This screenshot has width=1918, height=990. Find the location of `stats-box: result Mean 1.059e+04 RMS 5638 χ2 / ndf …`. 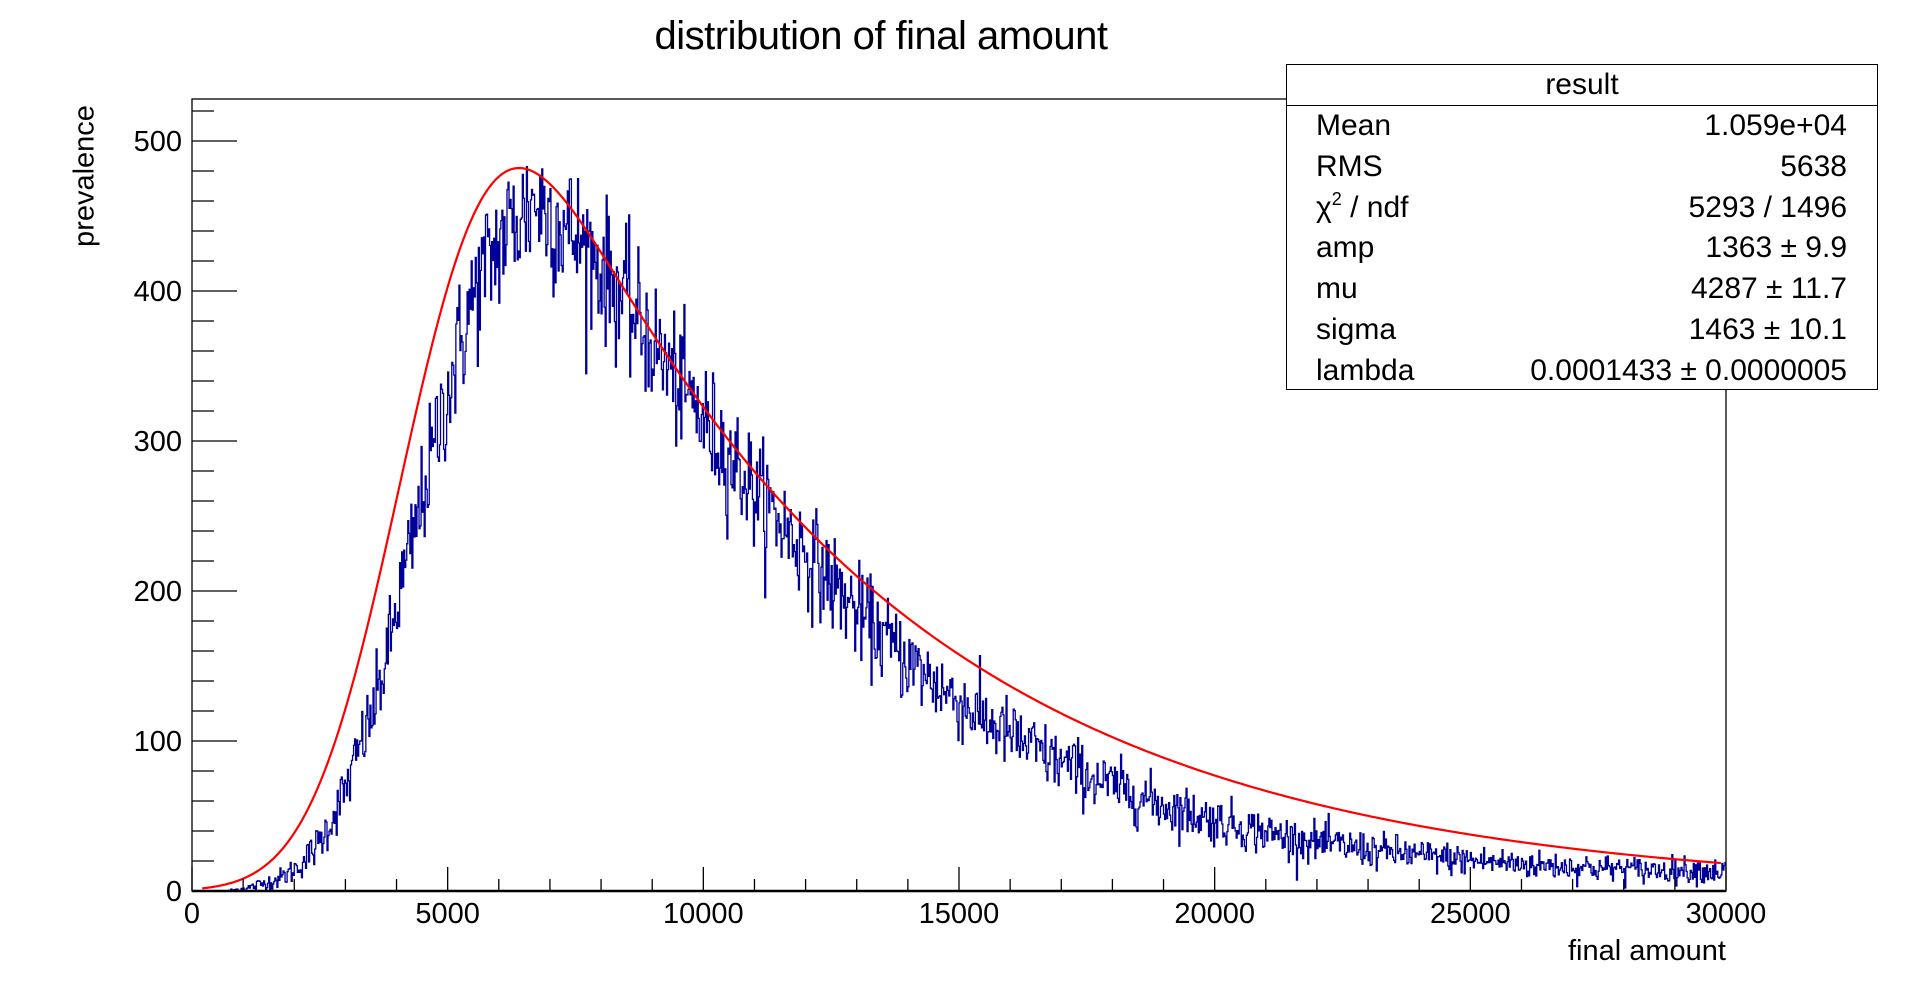

stats-box: result Mean 1.059e+04 RMS 5638 χ2 / ndf … is located at coordinates (1582, 227).